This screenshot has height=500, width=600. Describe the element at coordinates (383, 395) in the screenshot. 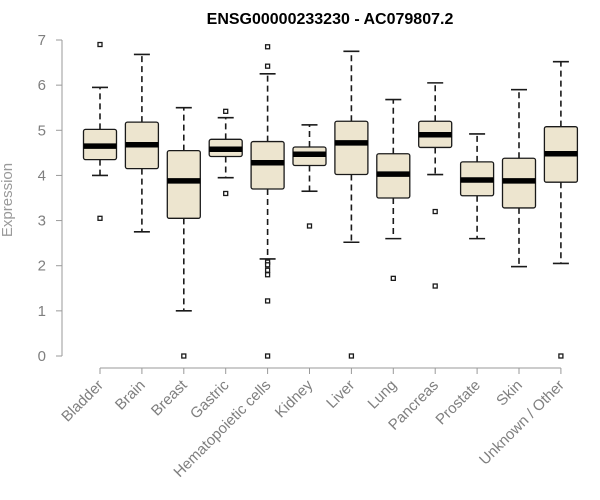

I see `x-tick-label: Lung` at that location.